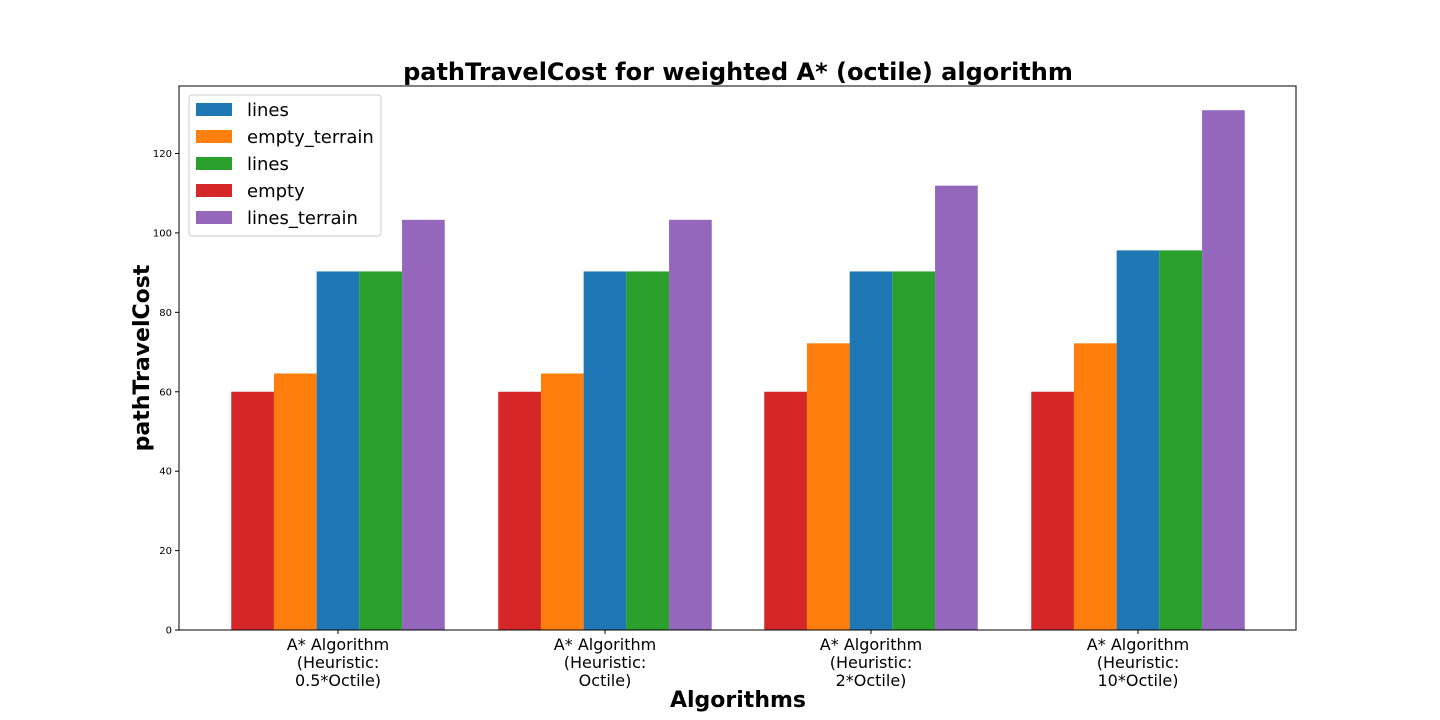 The height and width of the screenshot is (720, 1440). What do you see at coordinates (338, 662) in the screenshot?
I see `x-tick-label: A* Algorithm (Heuristic: 0.5*Octile)` at bounding box center [338, 662].